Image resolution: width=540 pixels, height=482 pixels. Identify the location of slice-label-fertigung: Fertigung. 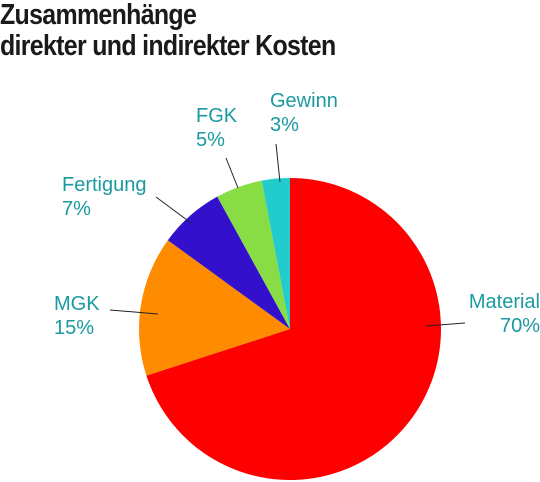
(104, 185).